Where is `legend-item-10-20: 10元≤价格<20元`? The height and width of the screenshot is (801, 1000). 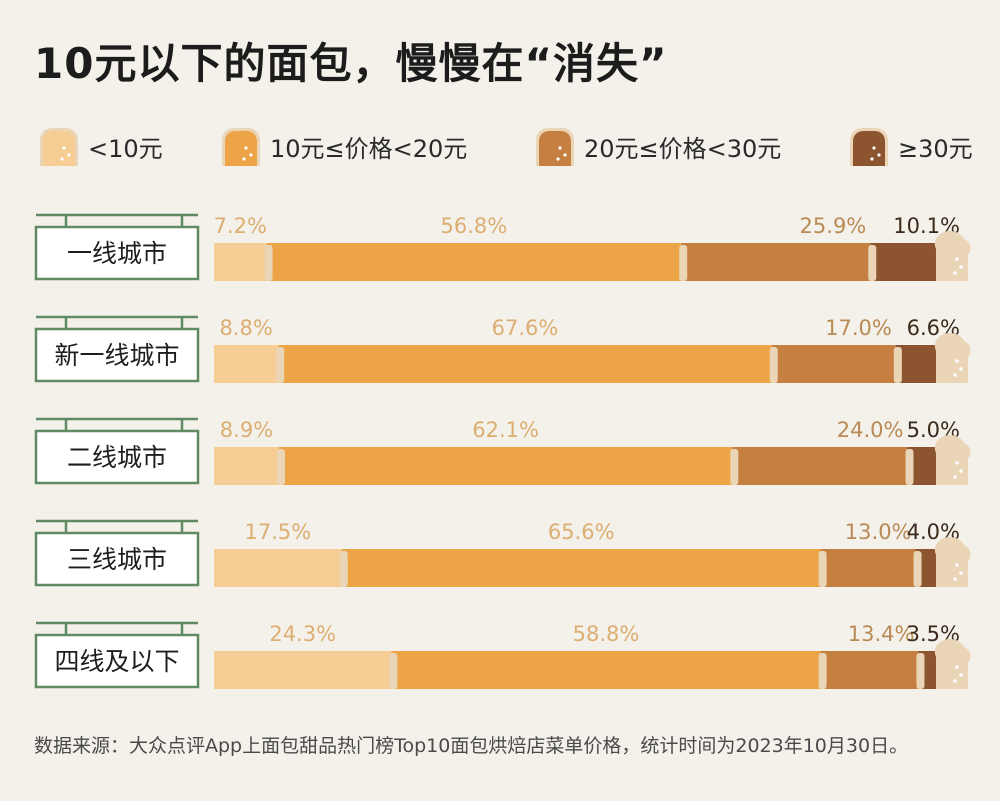 legend-item-10-20: 10元≤价格<20元 is located at coordinates (342, 146).